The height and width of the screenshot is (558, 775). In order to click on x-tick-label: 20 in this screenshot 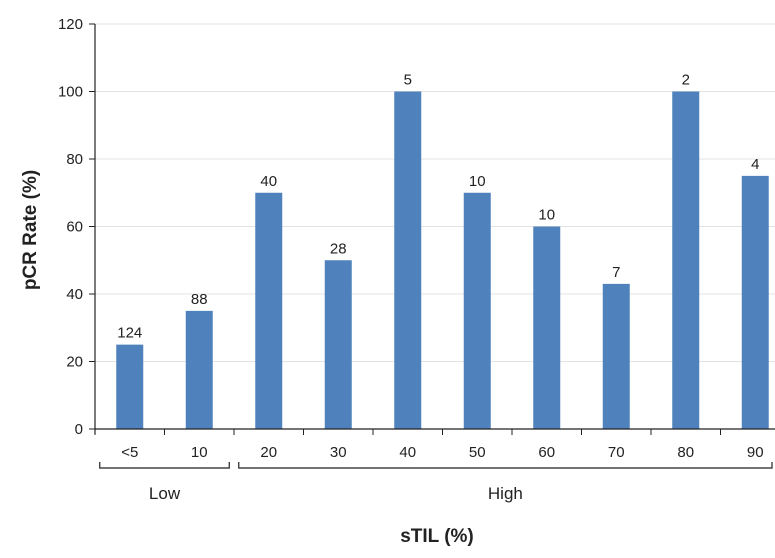, I will do `click(268, 452)`.